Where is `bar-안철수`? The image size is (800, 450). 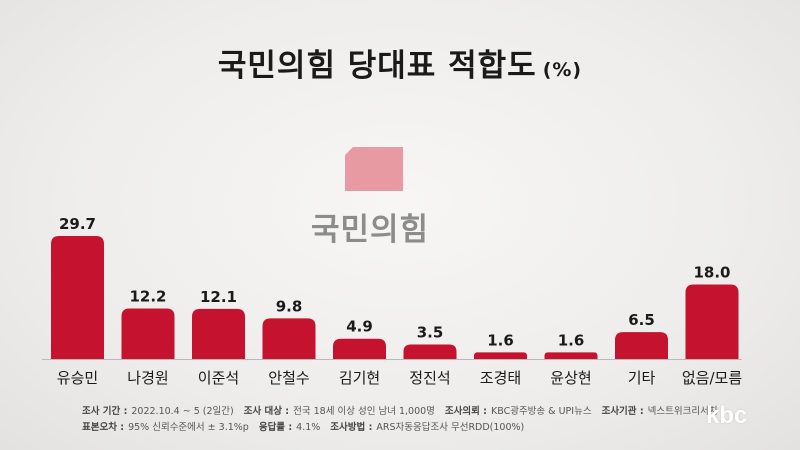 bar-안철수 is located at coordinates (289, 338).